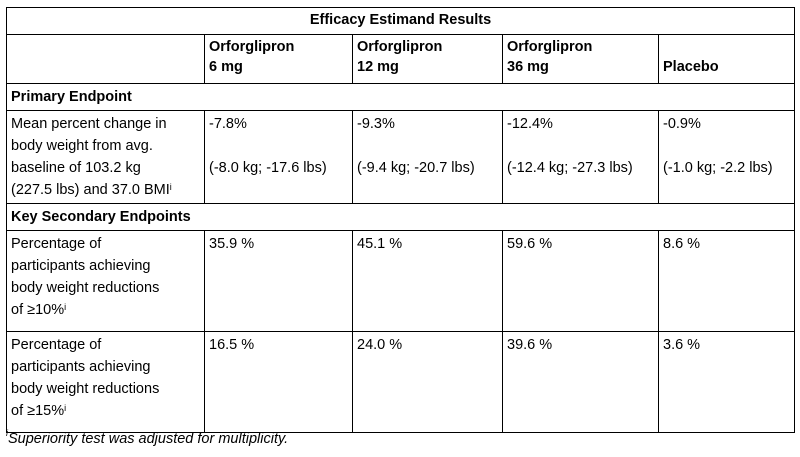  What do you see at coordinates (38, 411) in the screenshot?
I see `label-line: of ≥15%` at bounding box center [38, 411].